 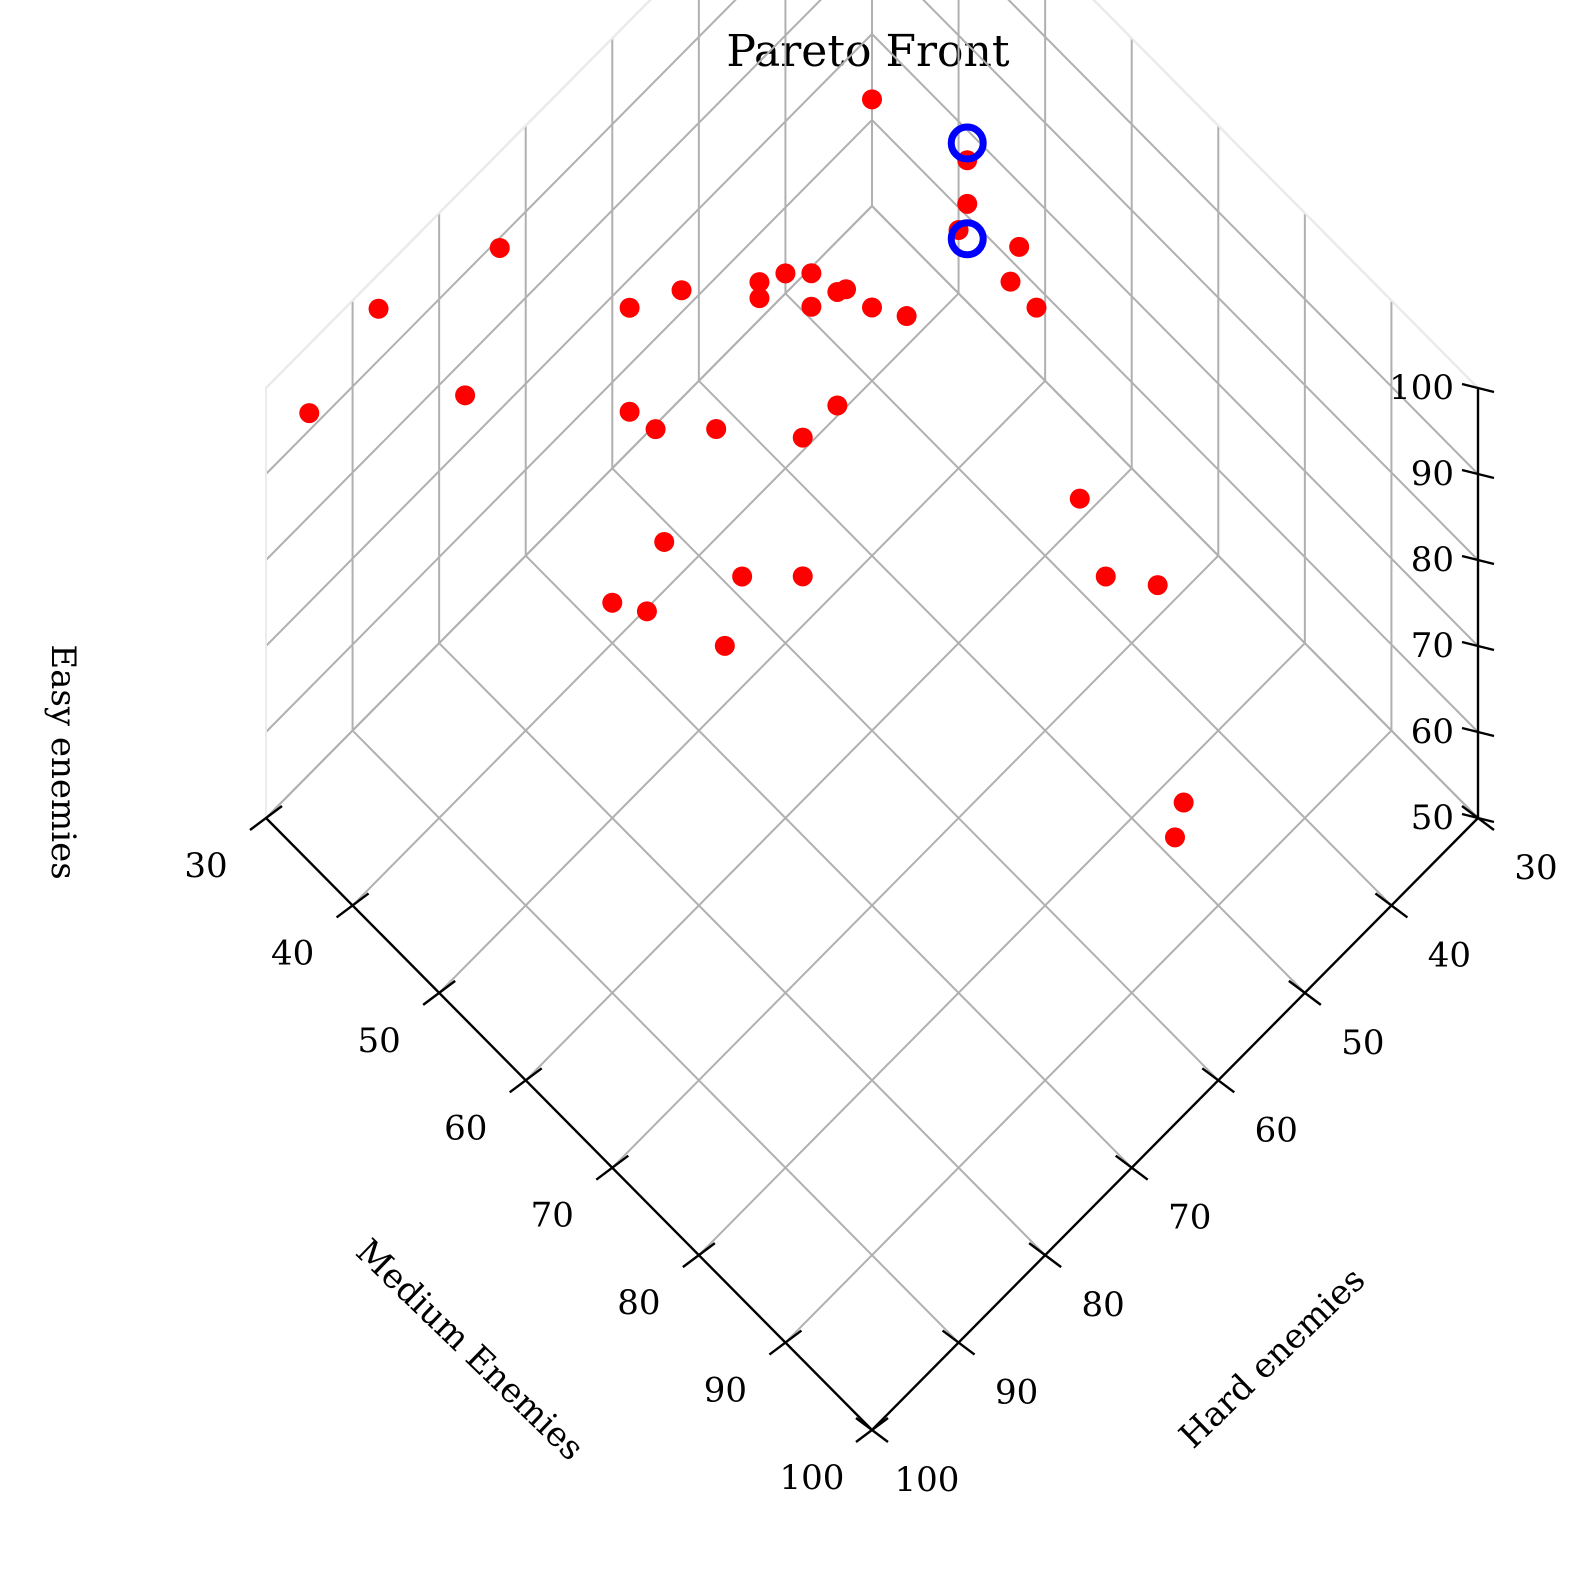 What do you see at coordinates (1362, 1043) in the screenshot?
I see `x-tick-label: 50` at bounding box center [1362, 1043].